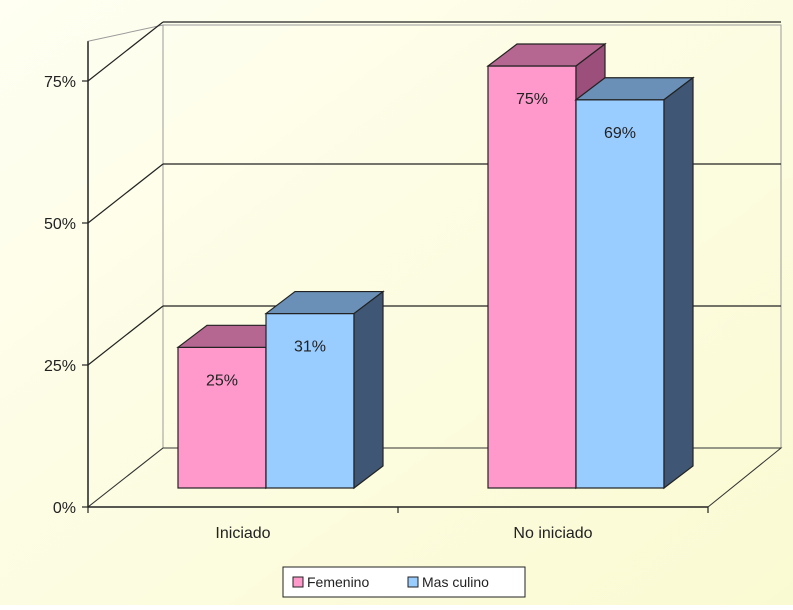  What do you see at coordinates (60, 366) in the screenshot?
I see `y-tick-label: 25%` at bounding box center [60, 366].